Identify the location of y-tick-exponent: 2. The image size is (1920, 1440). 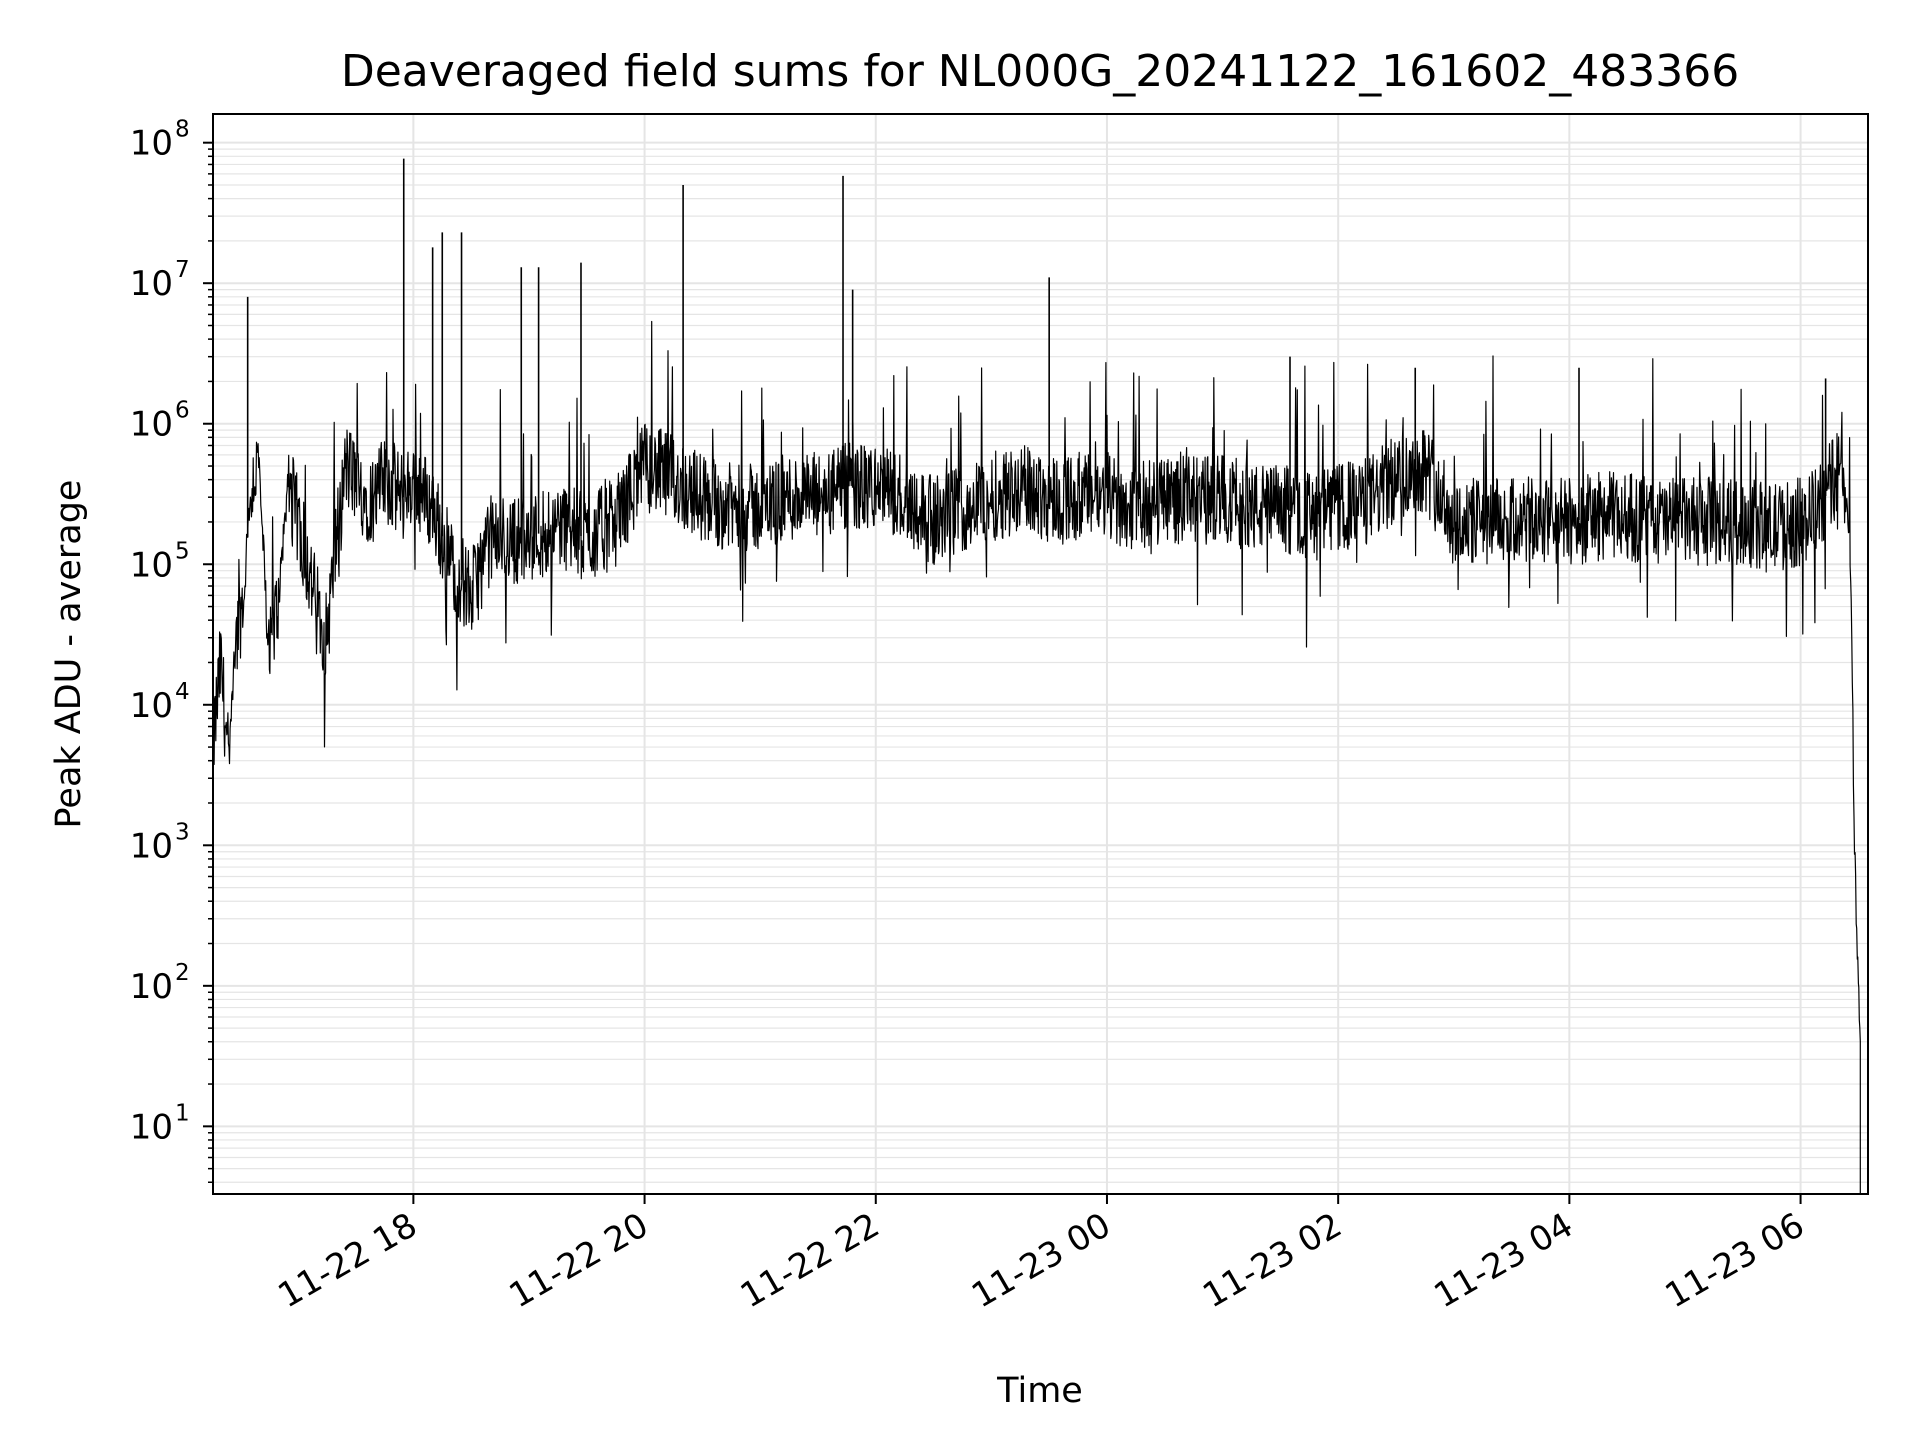
(182, 973).